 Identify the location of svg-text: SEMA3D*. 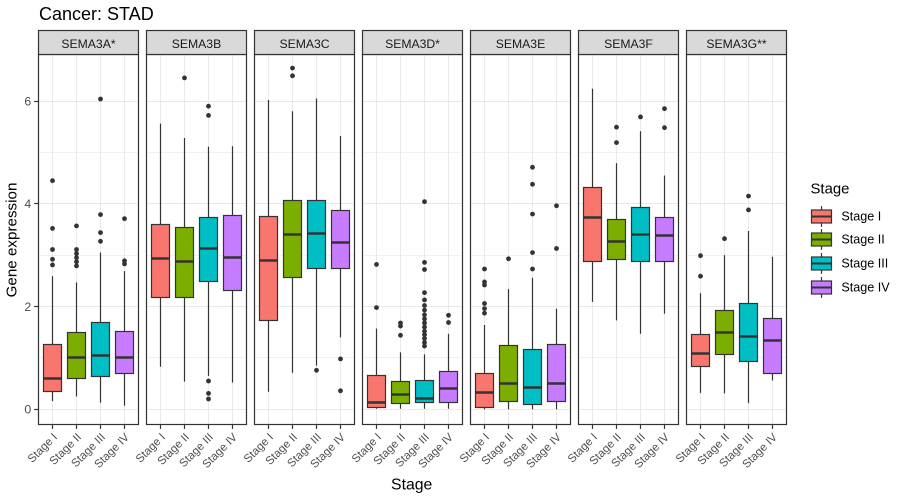
(412, 44).